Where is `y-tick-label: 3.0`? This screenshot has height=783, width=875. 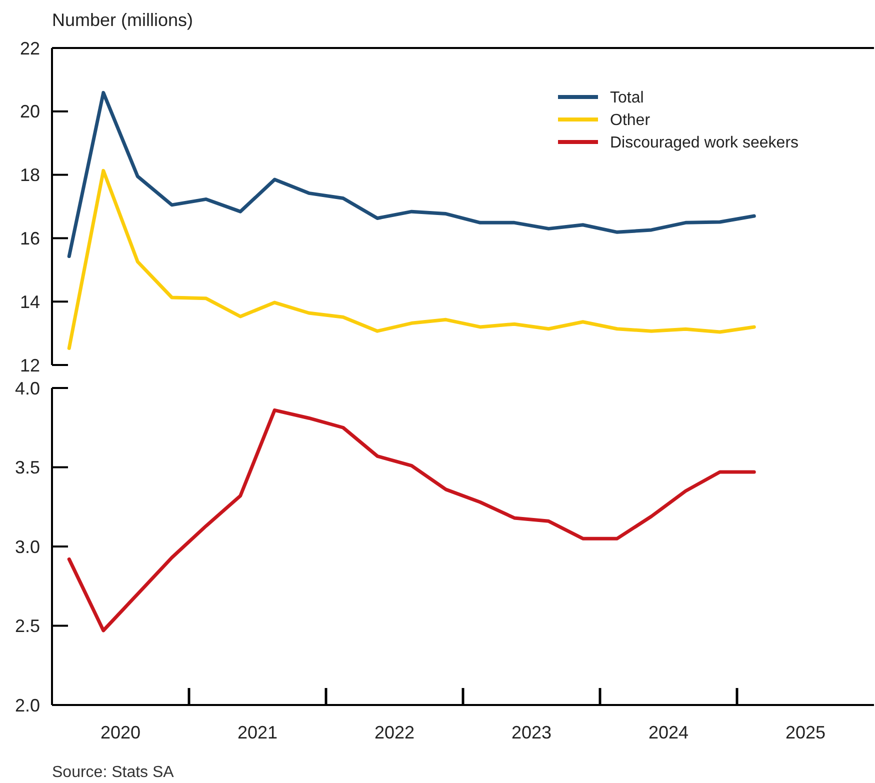 y-tick-label: 3.0 is located at coordinates (27, 546).